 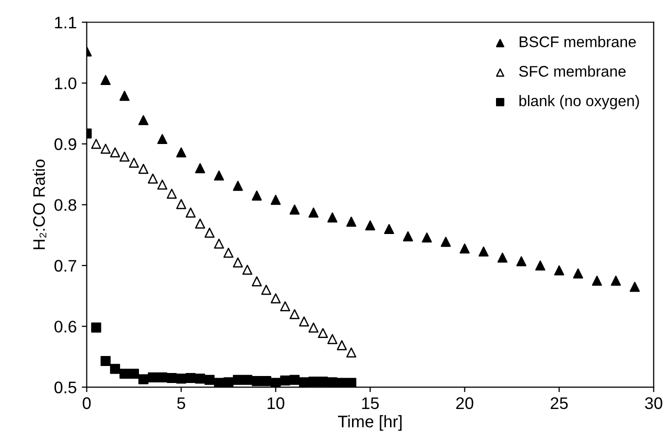 I want to click on y-tick-label: 0.9, so click(x=65, y=144).